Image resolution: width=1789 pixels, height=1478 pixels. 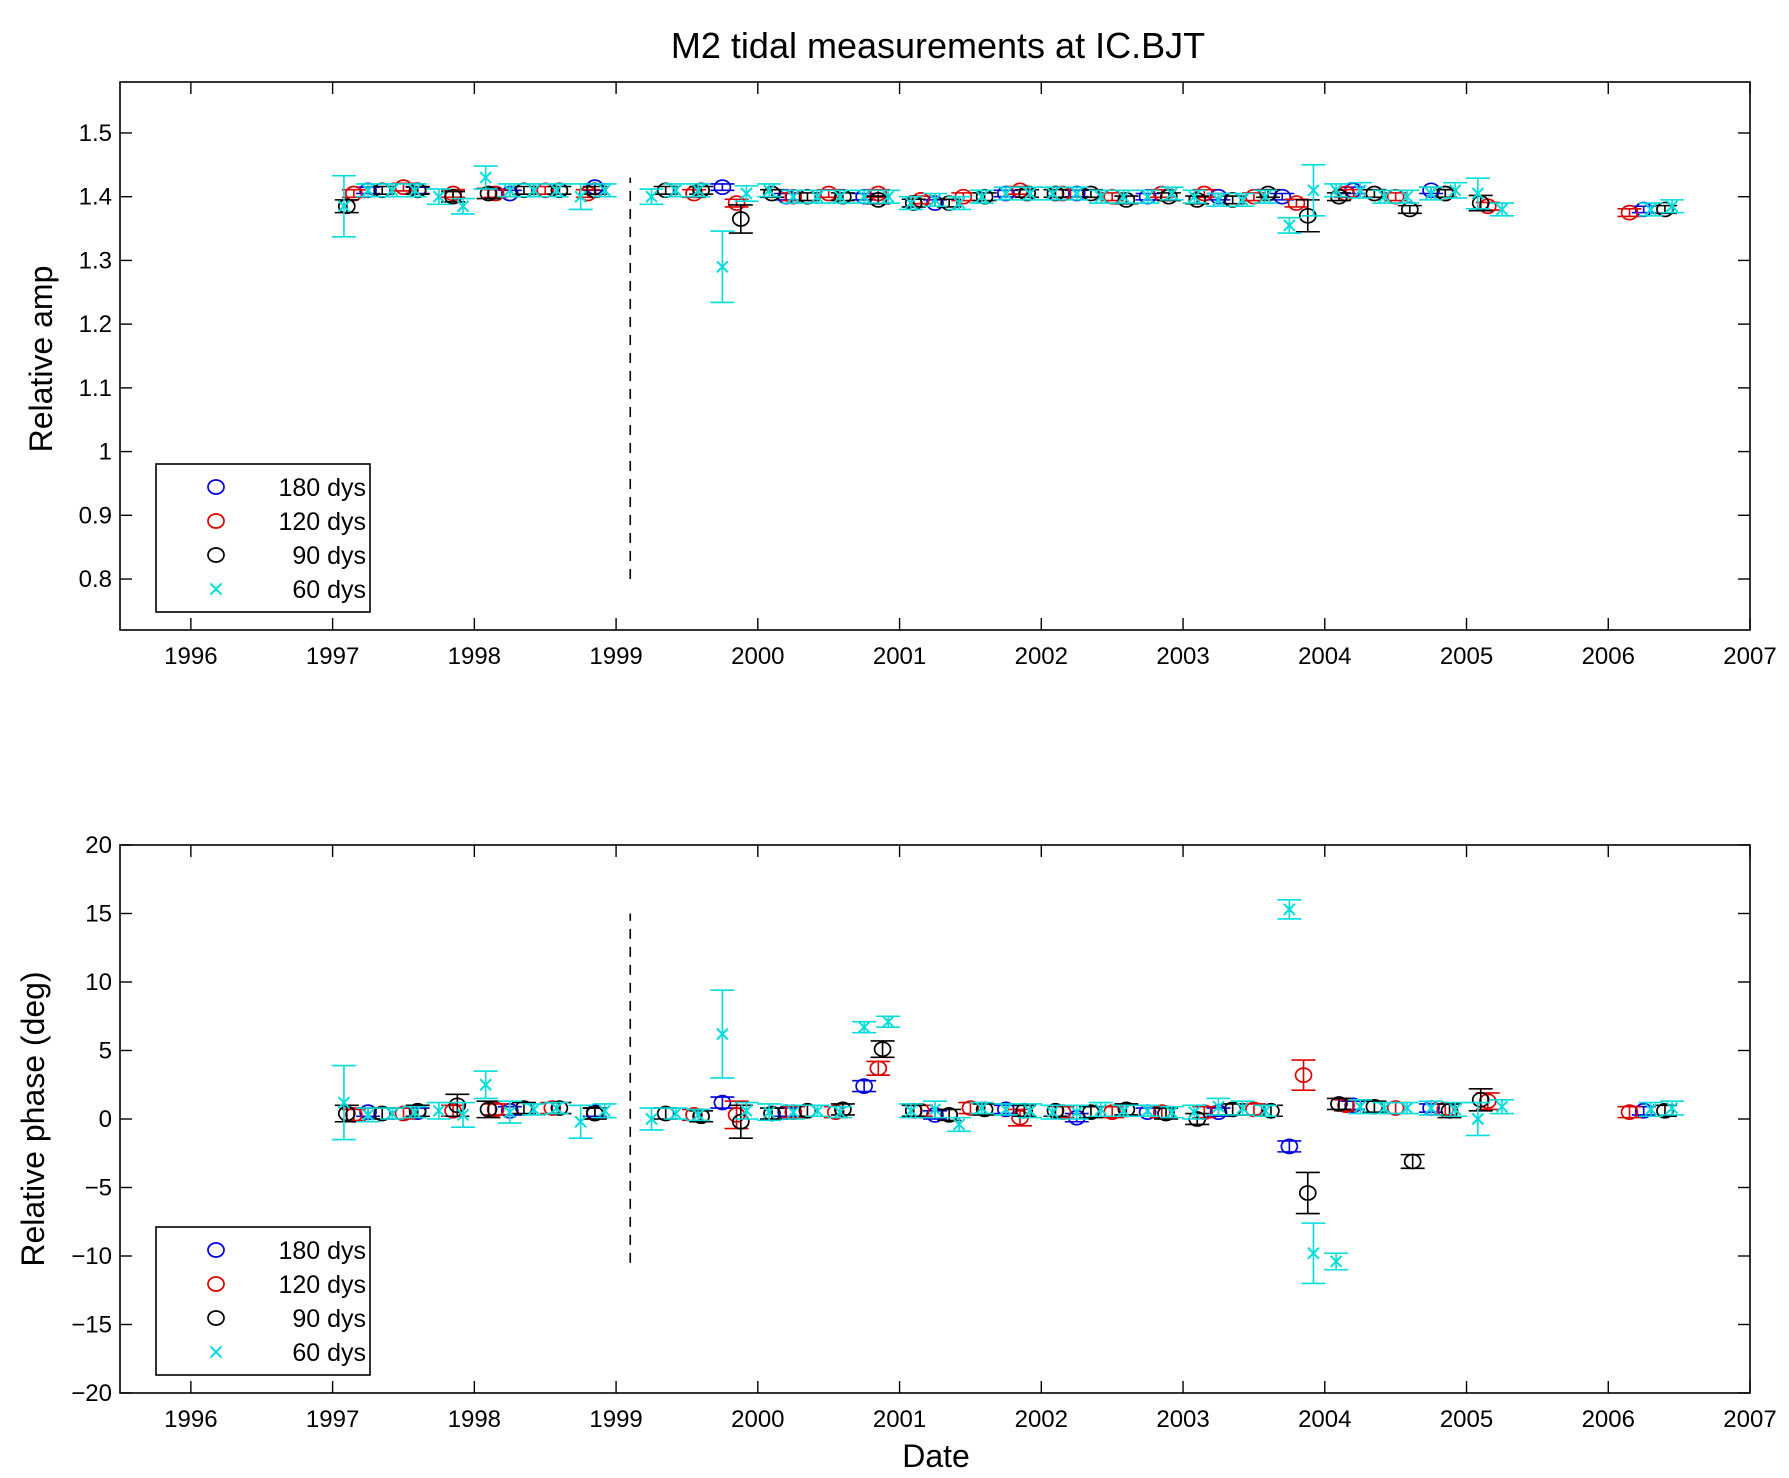 I want to click on phase-x-tick-label: 2005, so click(x=1466, y=1419).